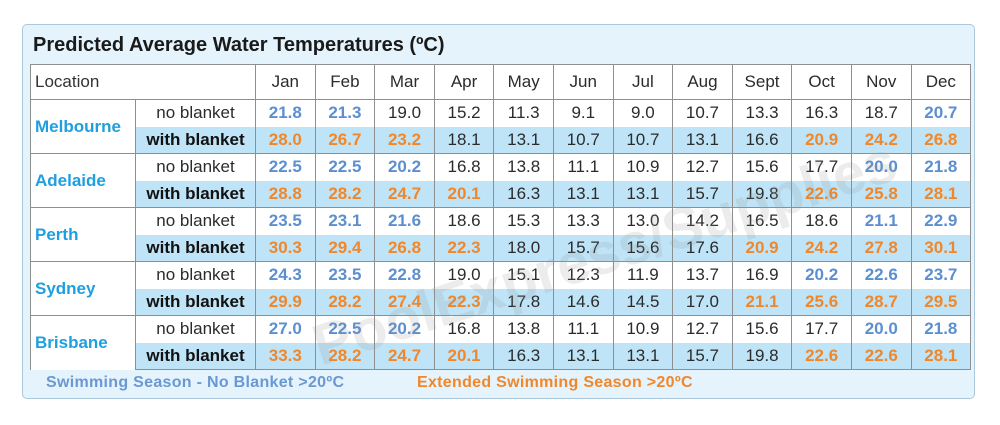 This screenshot has width=1000, height=425. What do you see at coordinates (285, 194) in the screenshot?
I see `temperature-cell: 28.8` at bounding box center [285, 194].